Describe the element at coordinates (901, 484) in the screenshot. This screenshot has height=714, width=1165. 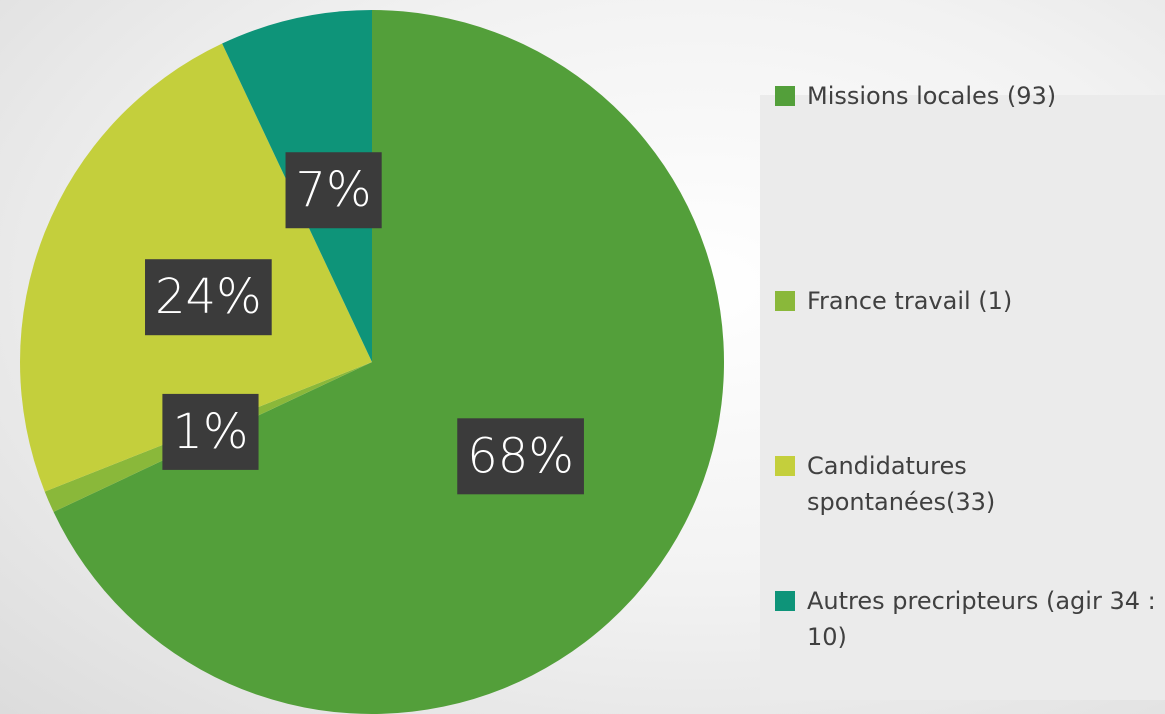
I see `legend-label: Candidatures spontanées(33)` at that location.